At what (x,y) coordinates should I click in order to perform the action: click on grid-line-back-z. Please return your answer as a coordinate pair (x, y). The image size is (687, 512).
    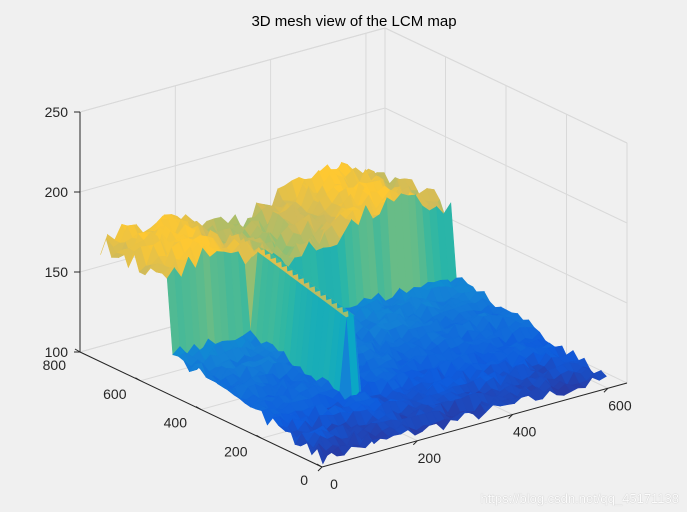
    Looking at the image, I should click on (232, 150).